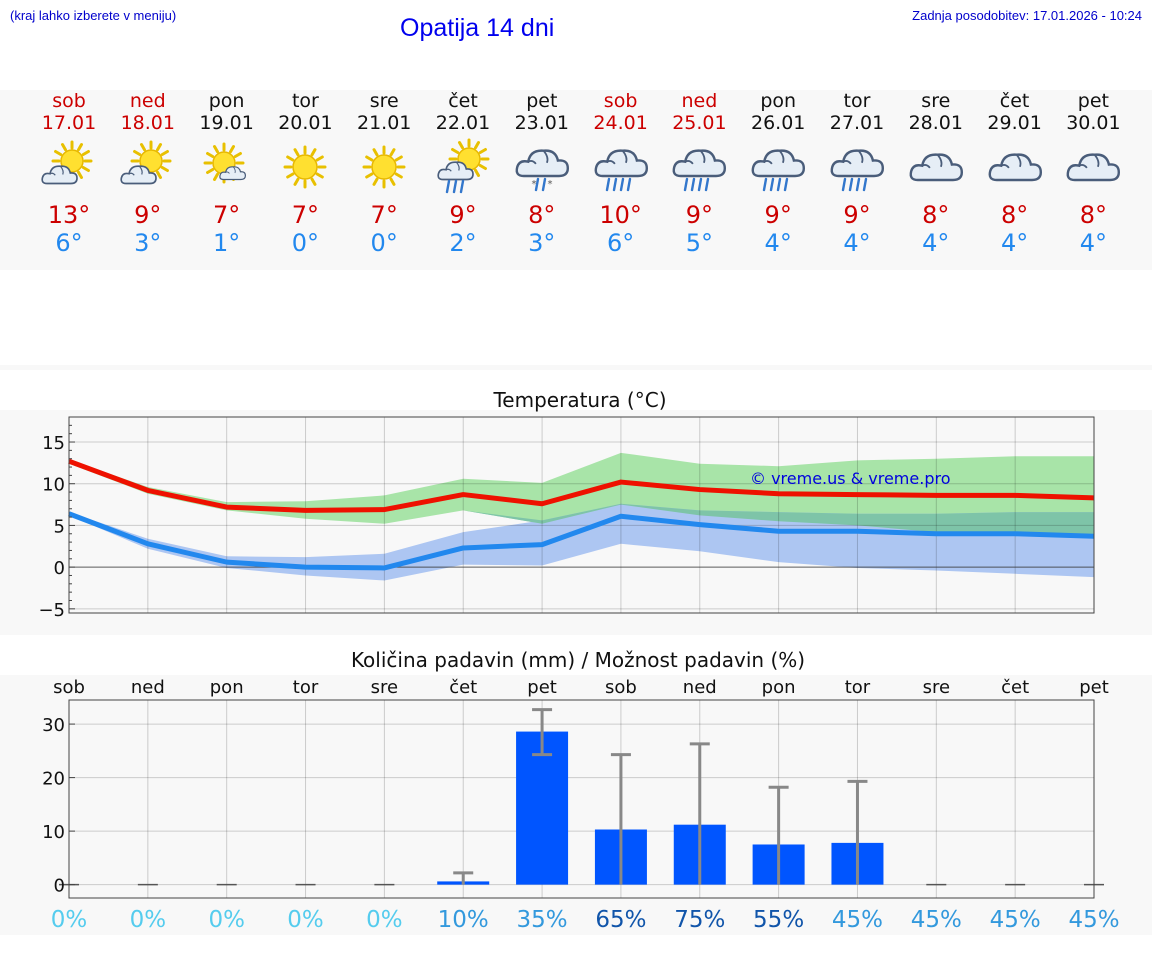 The height and width of the screenshot is (975, 1152). I want to click on precipitation-bar, so click(542, 808).